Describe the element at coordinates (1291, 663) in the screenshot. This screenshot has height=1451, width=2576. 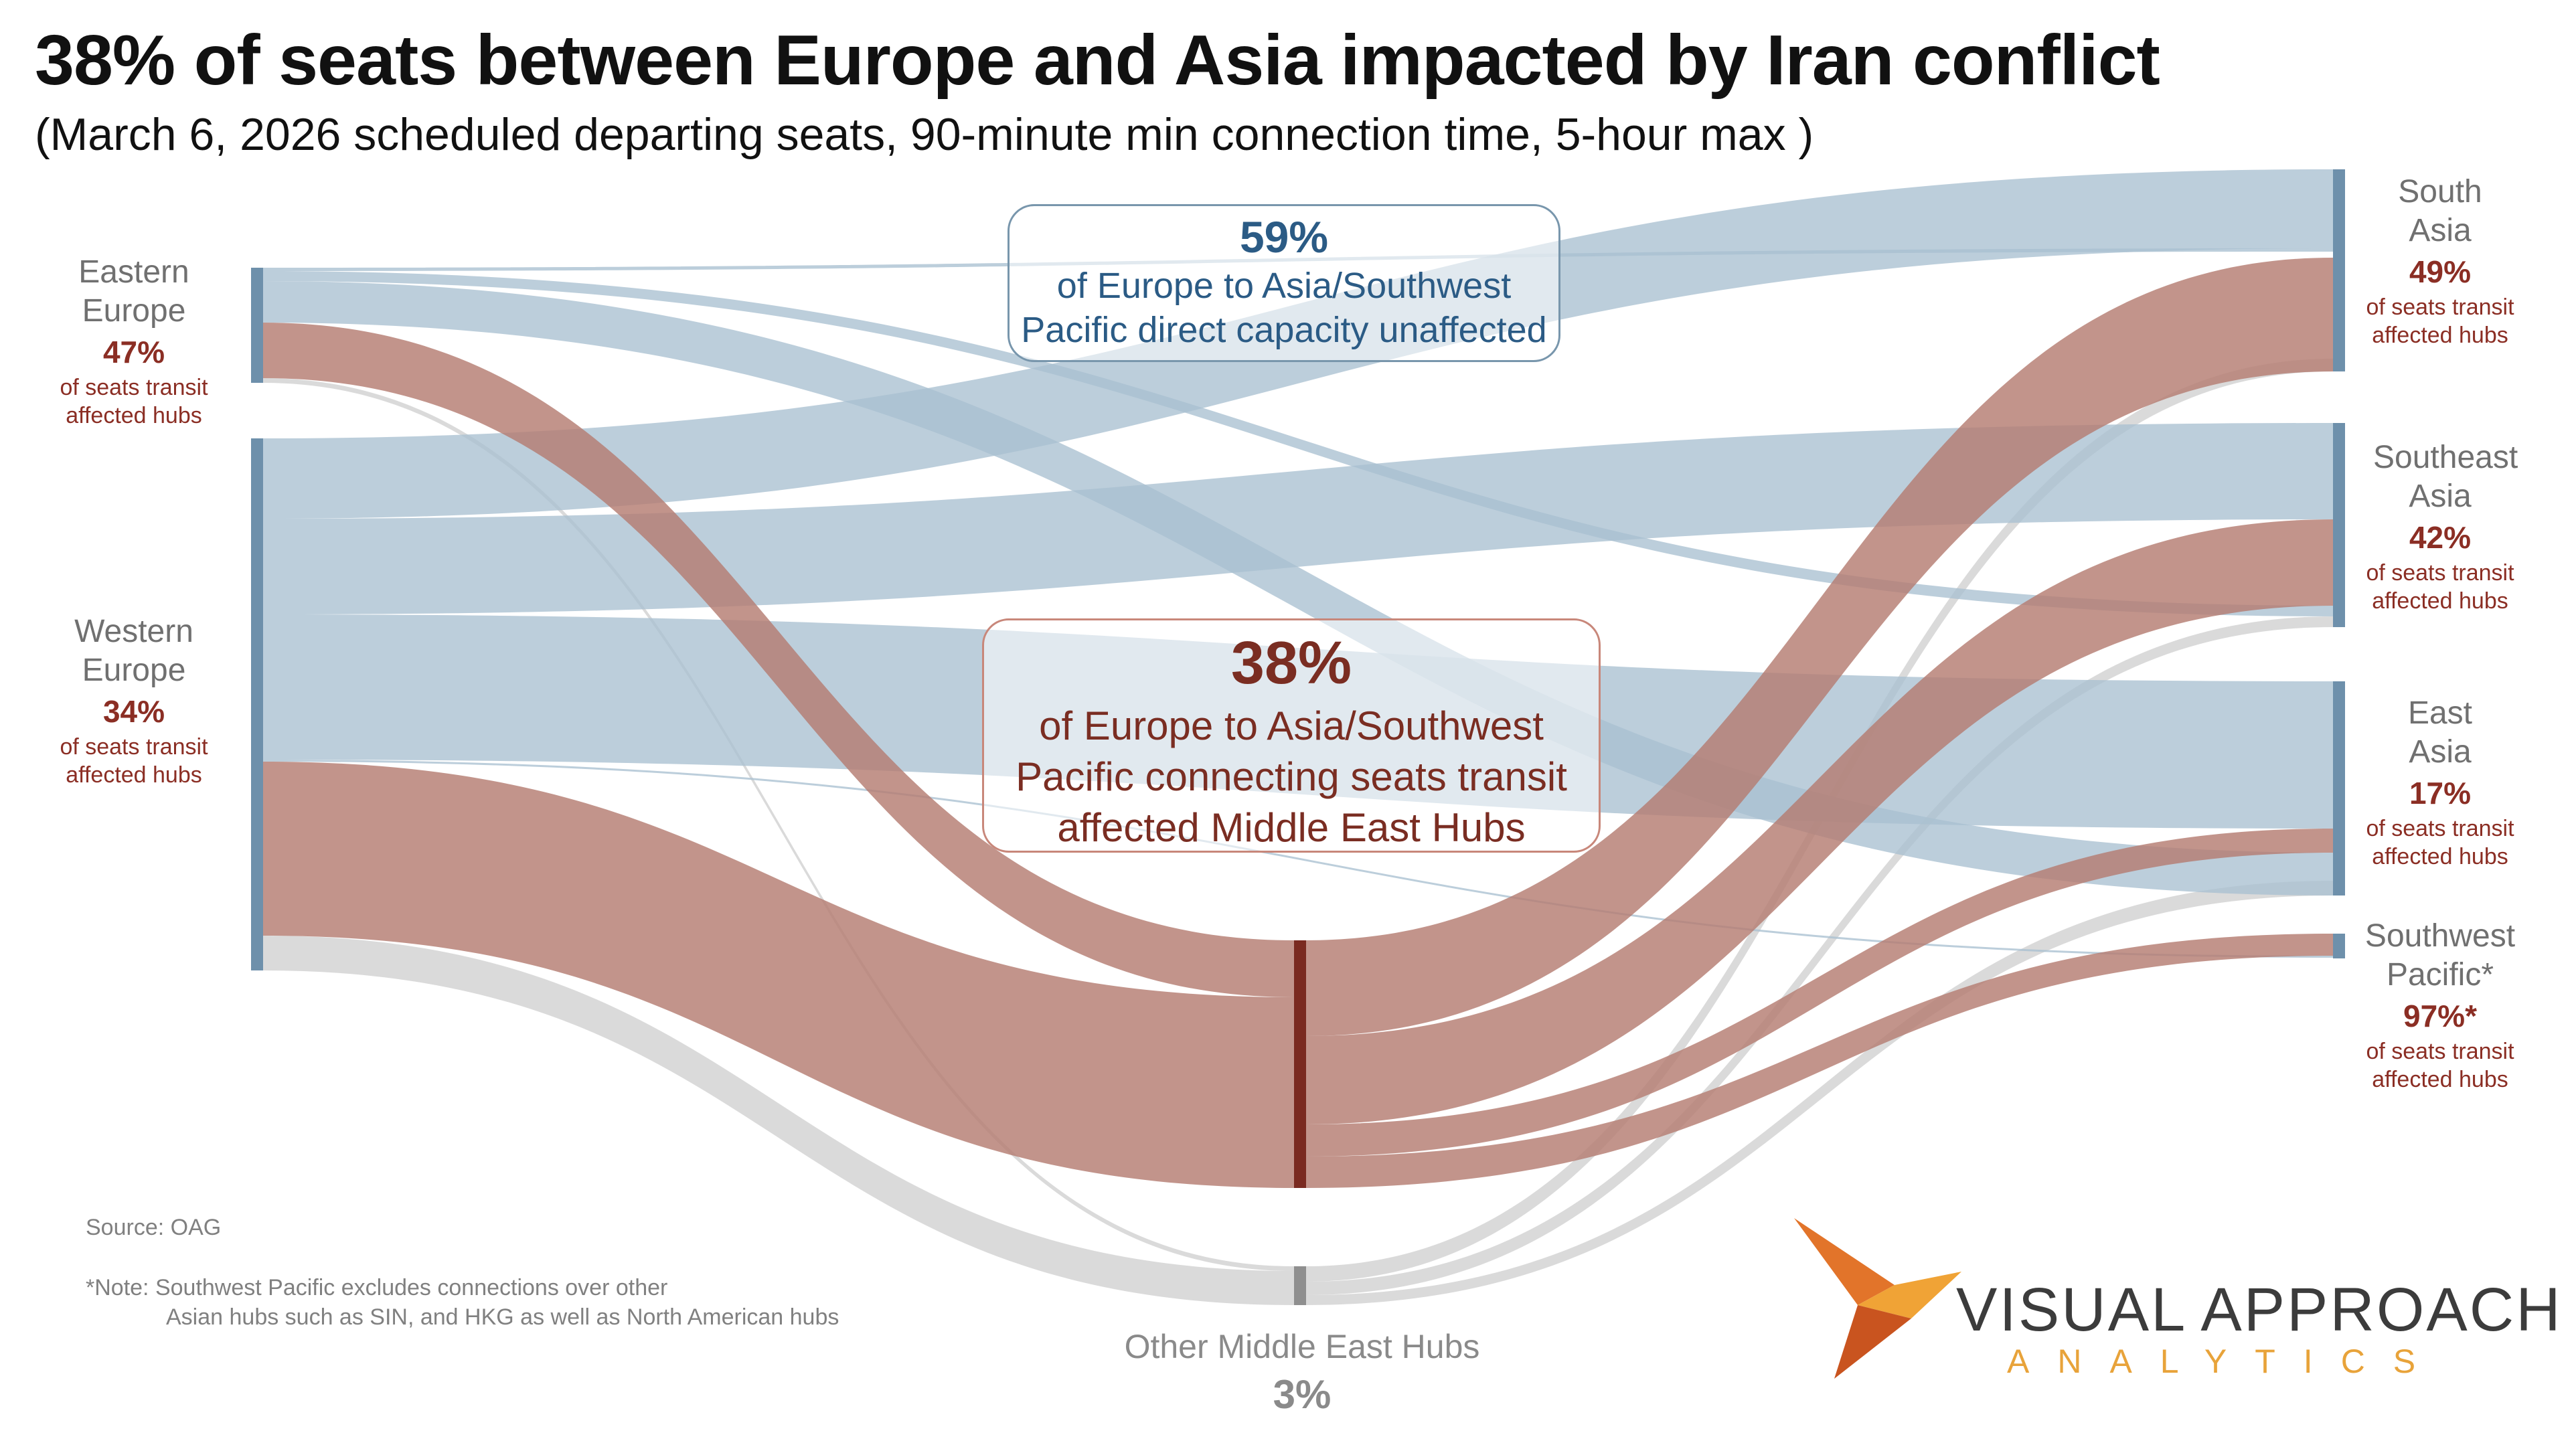
I see `affected-callout-value: 38%` at that location.